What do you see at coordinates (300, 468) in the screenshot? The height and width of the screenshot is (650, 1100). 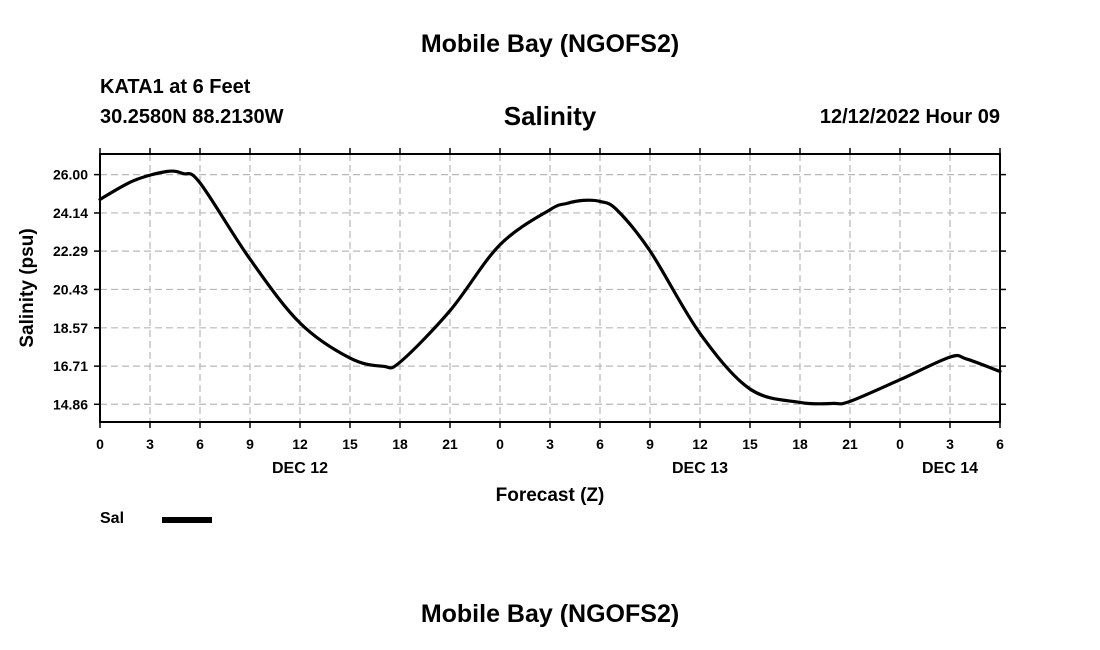 I see `date-label: DEC 12` at bounding box center [300, 468].